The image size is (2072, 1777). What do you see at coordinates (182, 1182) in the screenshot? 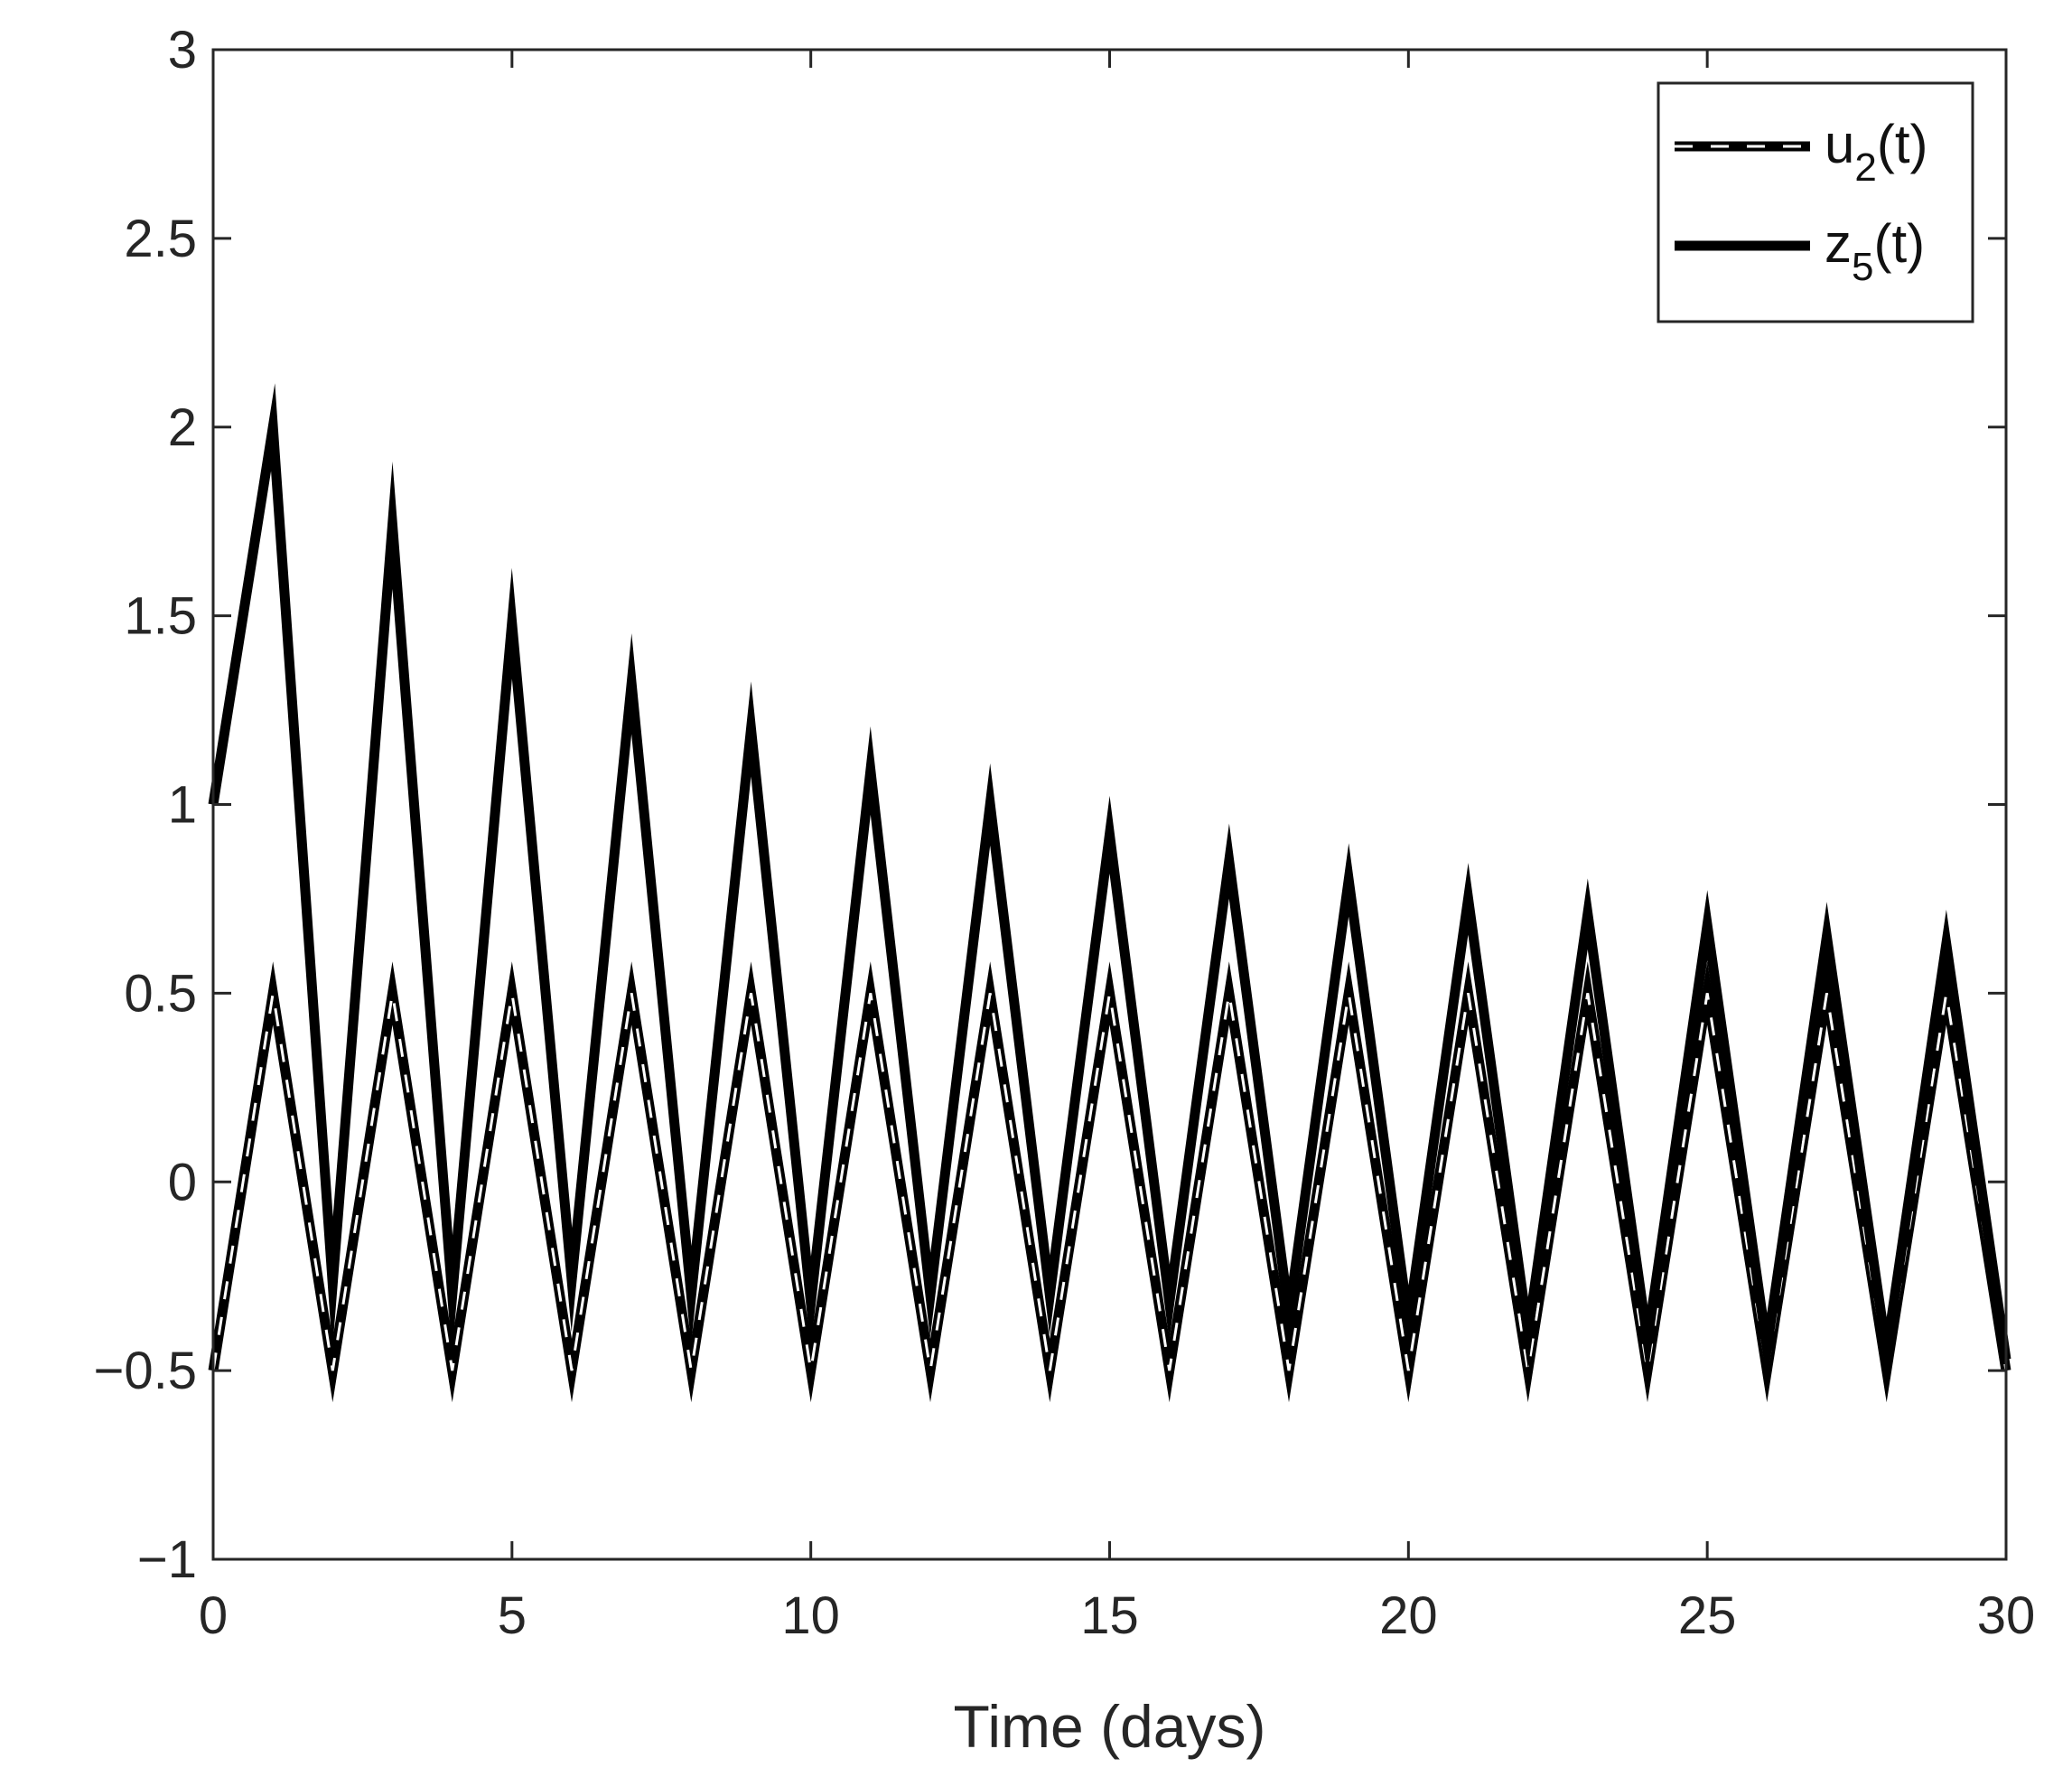
I see `y-tick-label: 0` at bounding box center [182, 1182].